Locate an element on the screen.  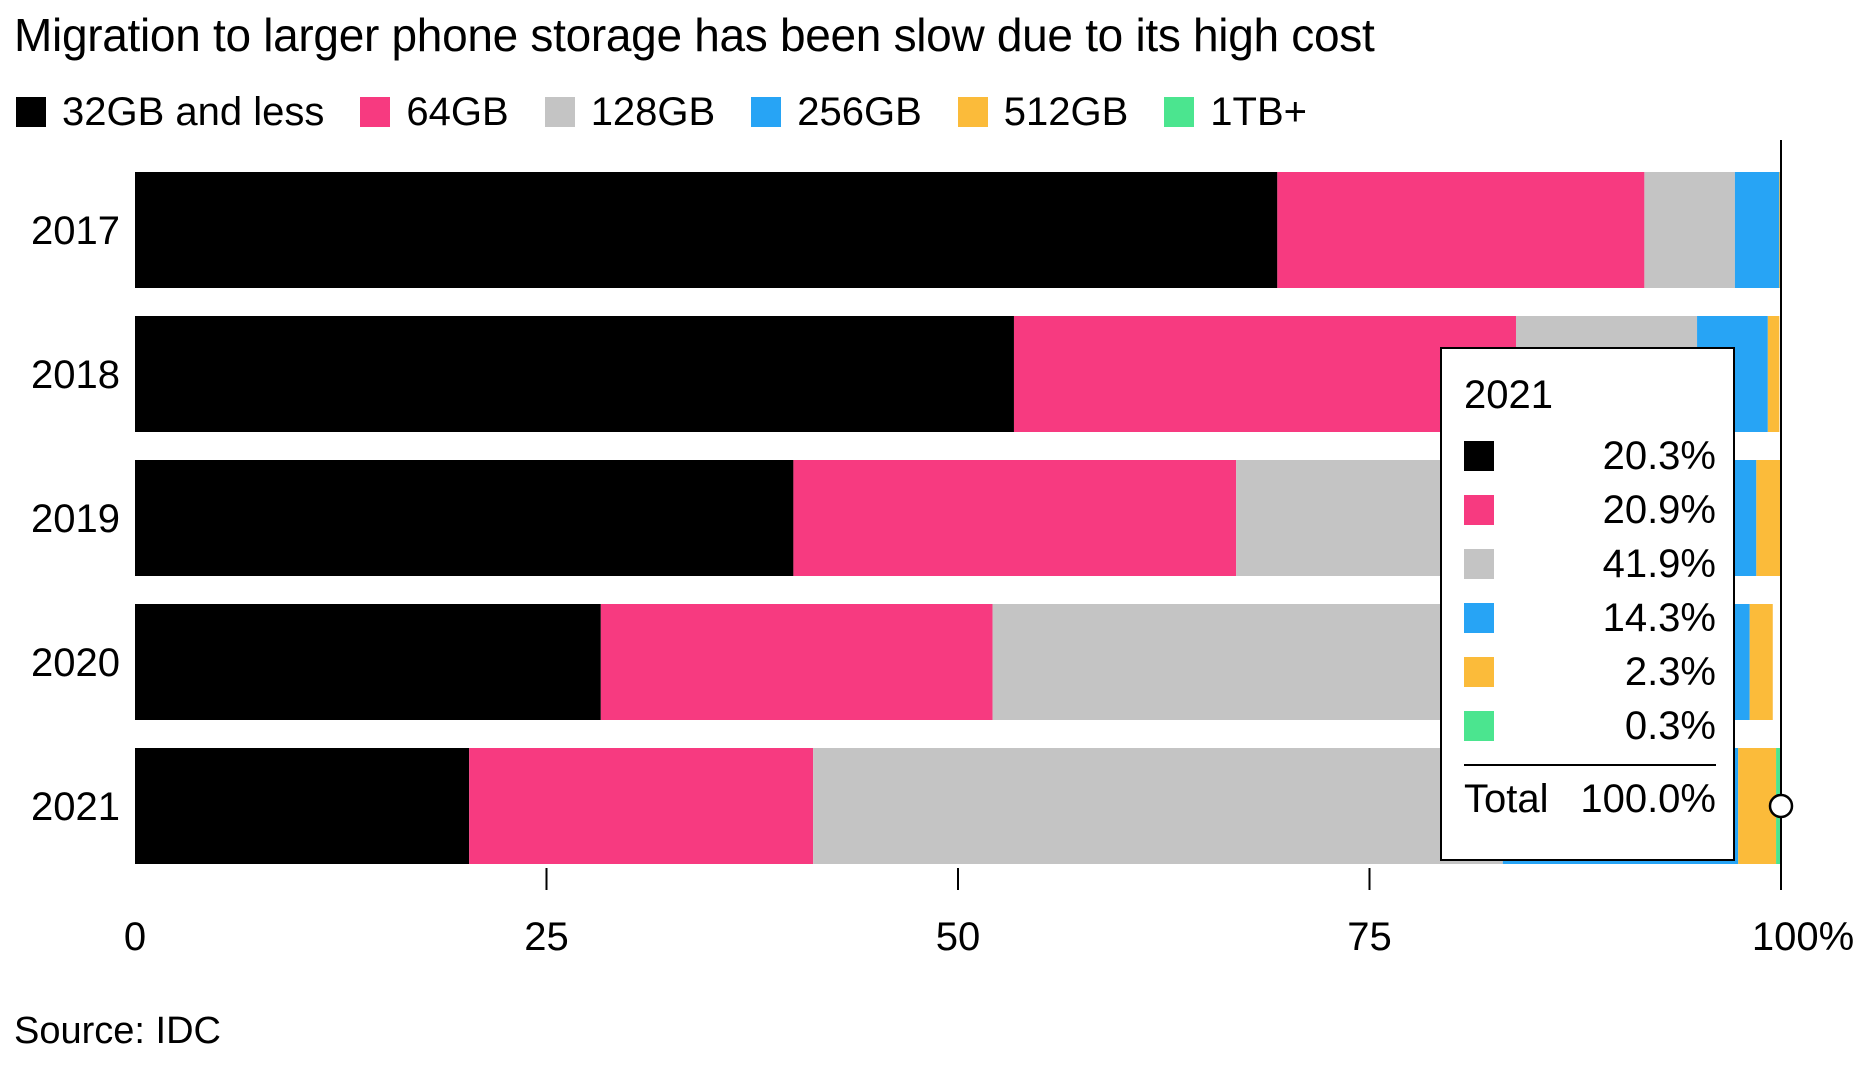
legend-item-1tb: 1TB+ is located at coordinates (1235, 112).